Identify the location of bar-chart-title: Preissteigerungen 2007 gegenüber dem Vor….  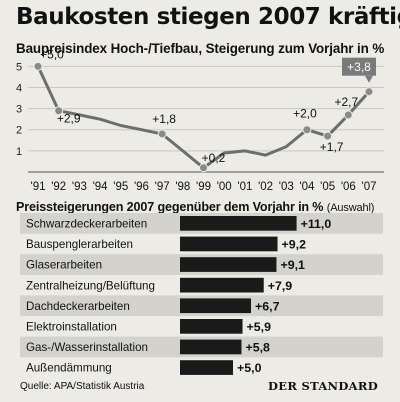
(195, 207).